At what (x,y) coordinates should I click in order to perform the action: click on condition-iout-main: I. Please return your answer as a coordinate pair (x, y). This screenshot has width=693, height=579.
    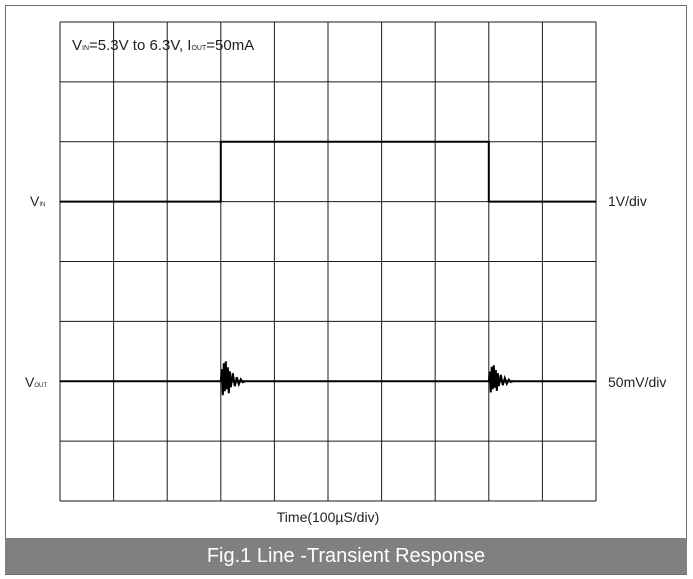
    Looking at the image, I should click on (189, 45).